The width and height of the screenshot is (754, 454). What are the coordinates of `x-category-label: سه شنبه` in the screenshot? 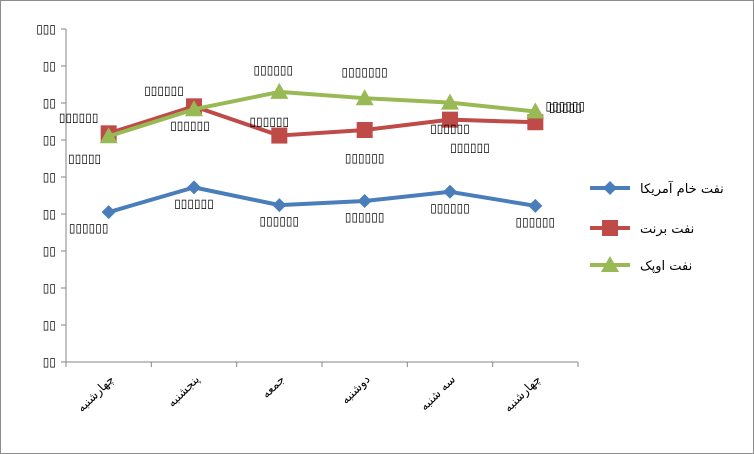 It's located at (437, 392).